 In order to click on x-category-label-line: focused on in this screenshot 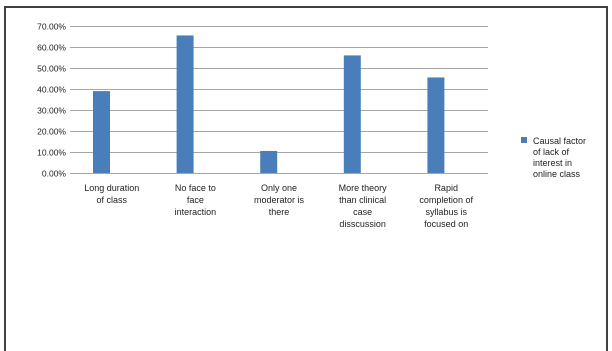, I will do `click(446, 224)`.